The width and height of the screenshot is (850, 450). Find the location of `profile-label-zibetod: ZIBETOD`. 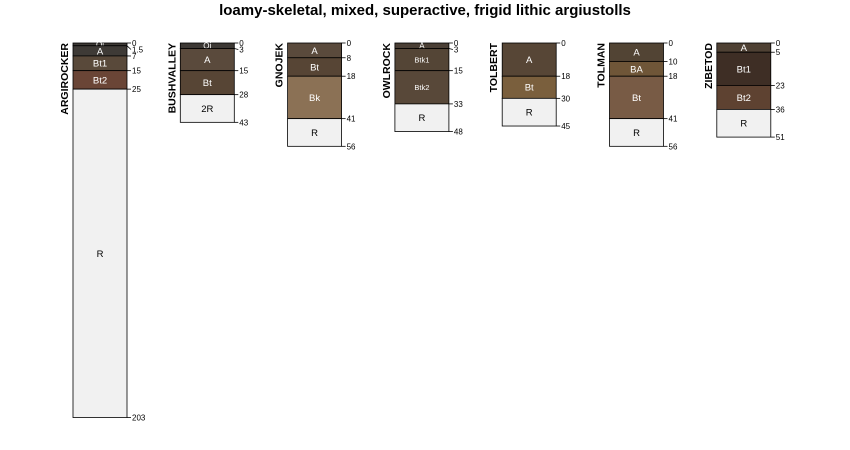

profile-label-zibetod: ZIBETOD is located at coordinates (709, 66).